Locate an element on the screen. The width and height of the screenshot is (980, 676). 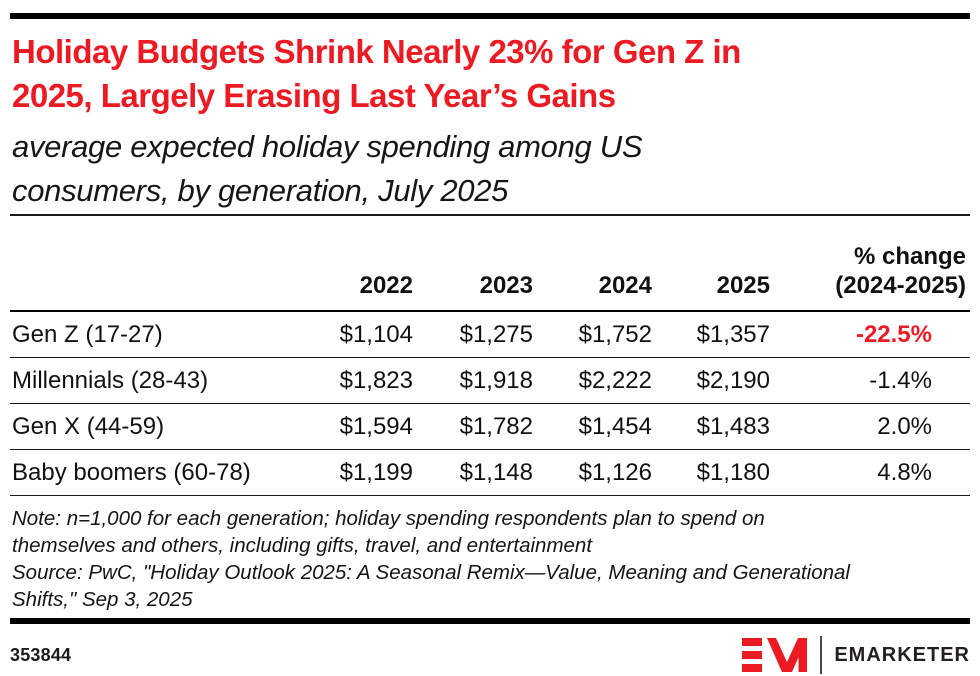
column-header-2025: 2025 is located at coordinates (711, 277).